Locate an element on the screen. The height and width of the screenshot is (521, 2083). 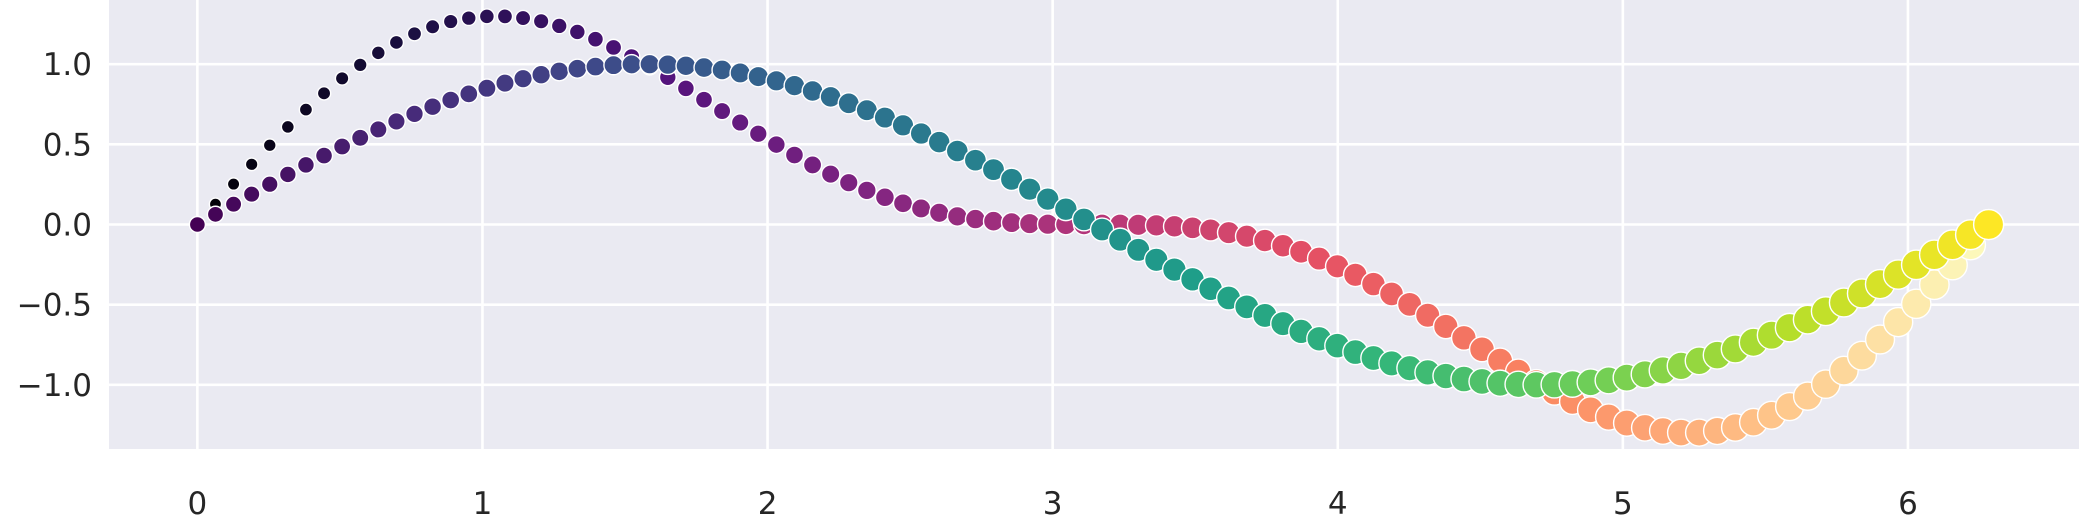
y-axis-tick-labels: −1.0 −0.5 0.0 0.5 1.0 is located at coordinates (54, 225).